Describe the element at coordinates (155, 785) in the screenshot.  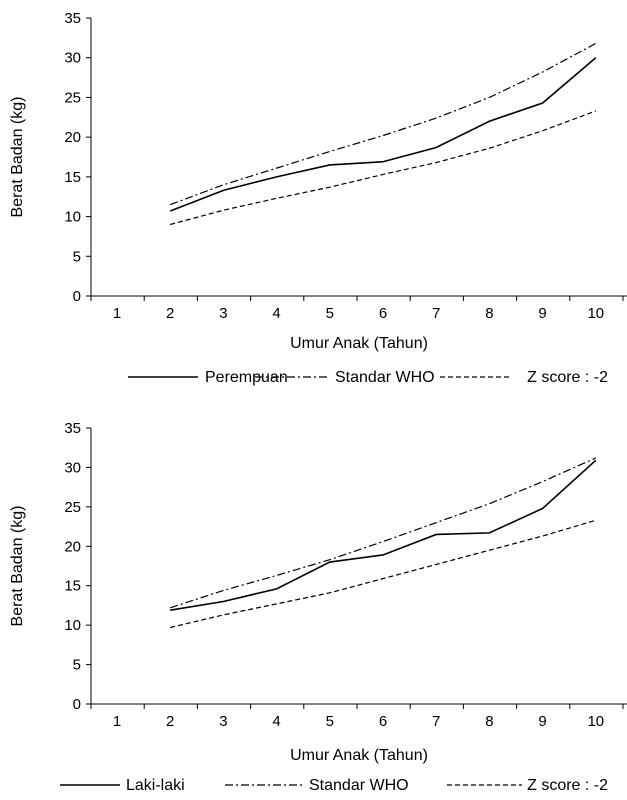
I see `legend-label: Laki-laki` at that location.